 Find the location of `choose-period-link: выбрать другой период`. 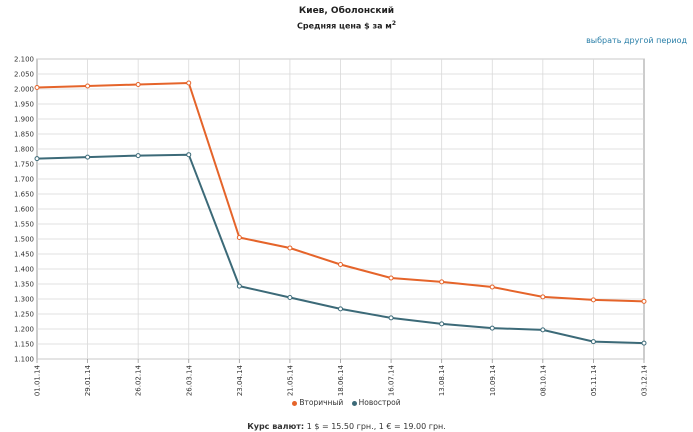

choose-period-link: выбрать другой период is located at coordinates (636, 40).